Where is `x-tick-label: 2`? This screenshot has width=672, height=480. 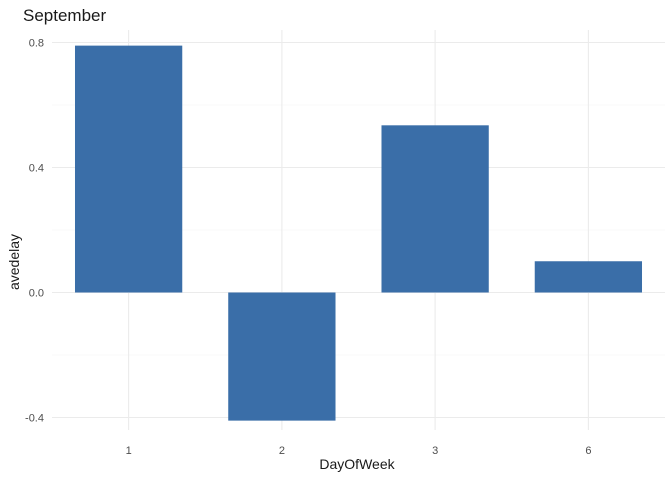
x-tick-label: 2 is located at coordinates (282, 451).